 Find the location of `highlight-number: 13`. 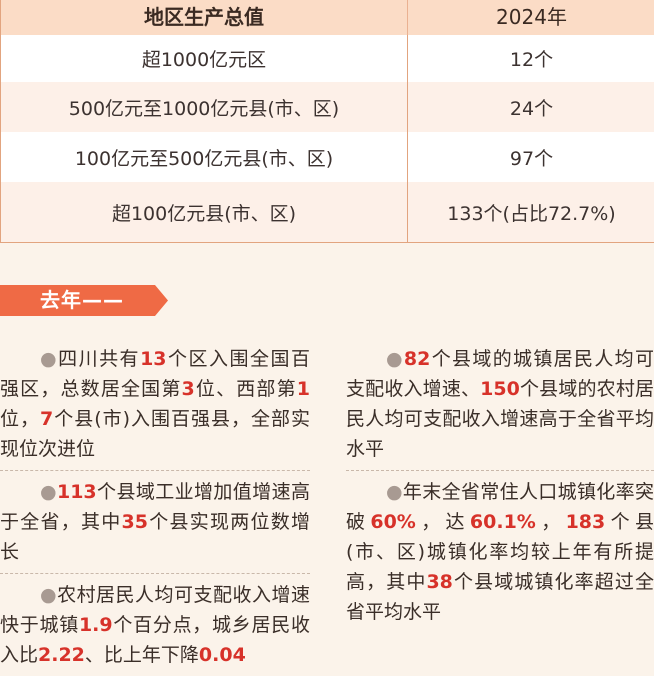

highlight-number: 13 is located at coordinates (153, 359).